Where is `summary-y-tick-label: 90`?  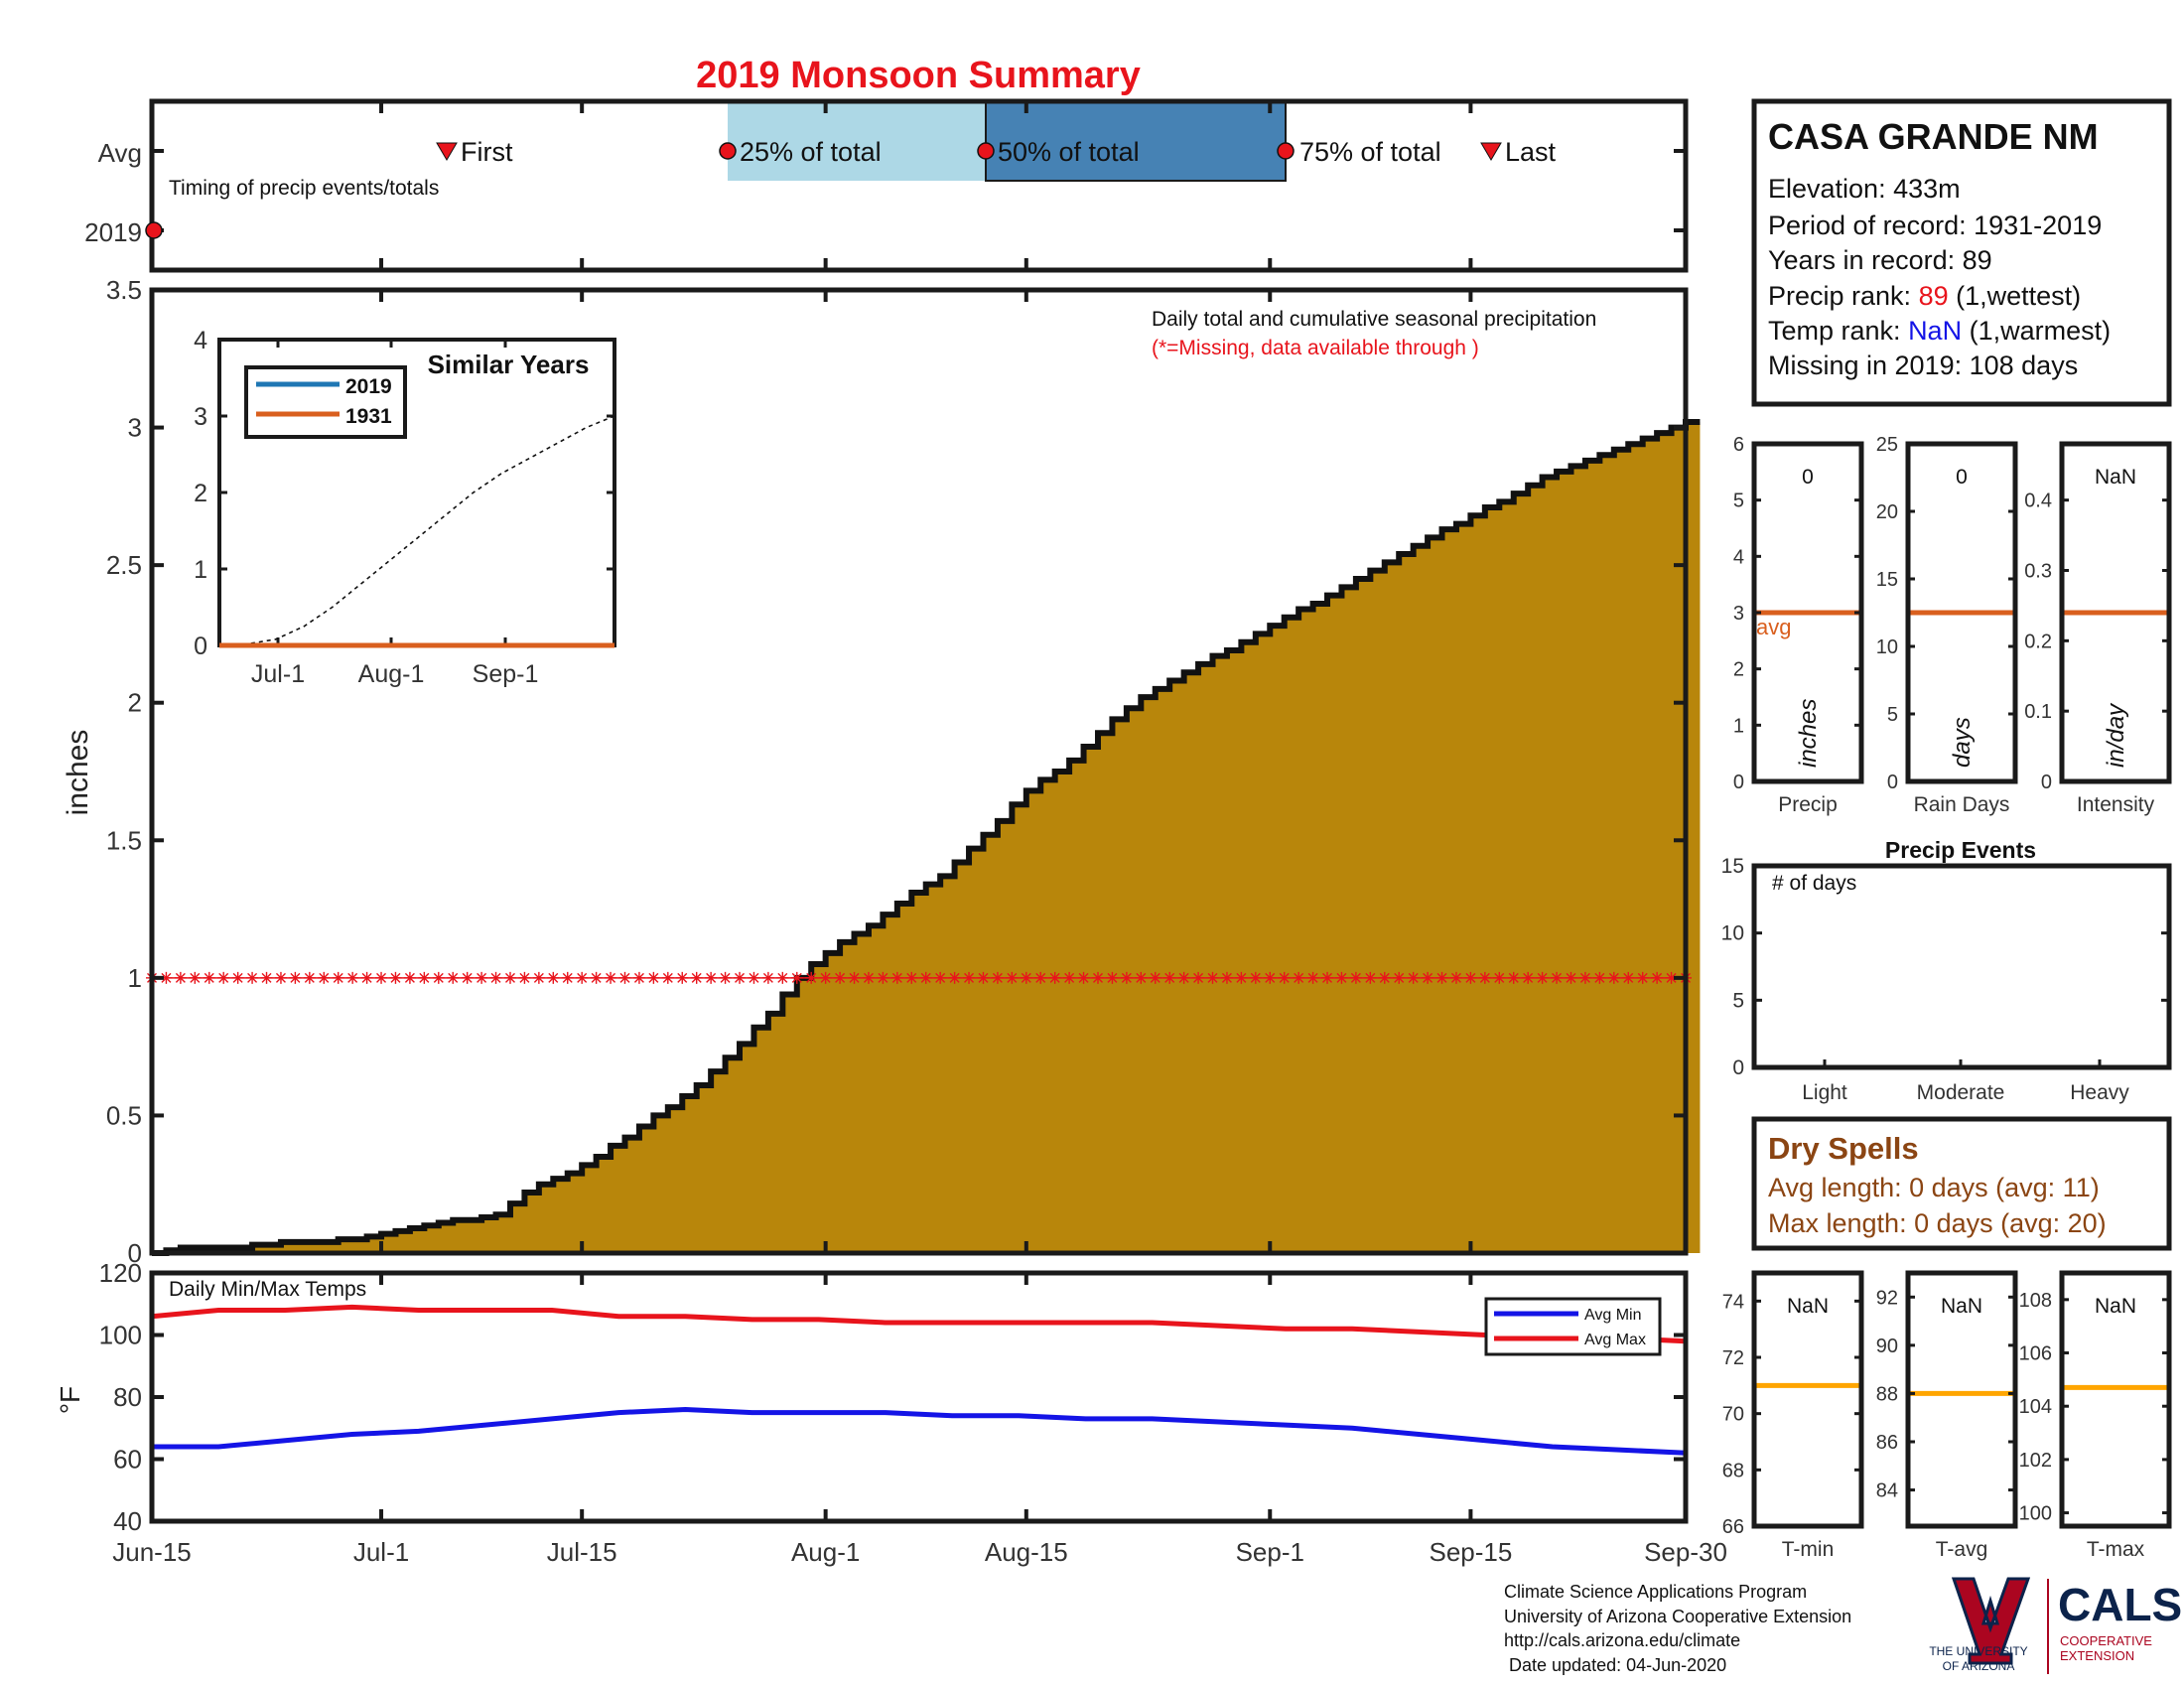
summary-y-tick-label: 90 is located at coordinates (1887, 1346).